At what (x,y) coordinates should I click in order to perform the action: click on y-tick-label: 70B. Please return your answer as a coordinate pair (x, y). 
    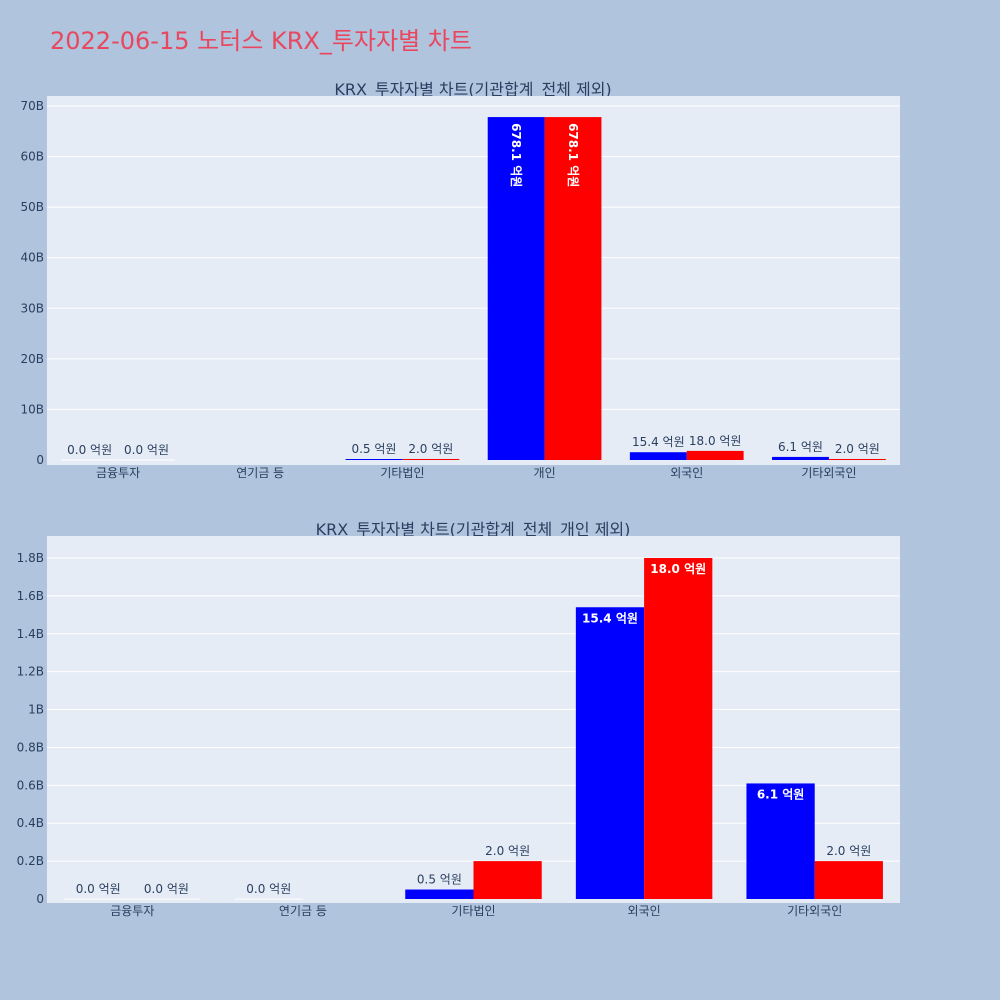
    Looking at the image, I should click on (32, 106).